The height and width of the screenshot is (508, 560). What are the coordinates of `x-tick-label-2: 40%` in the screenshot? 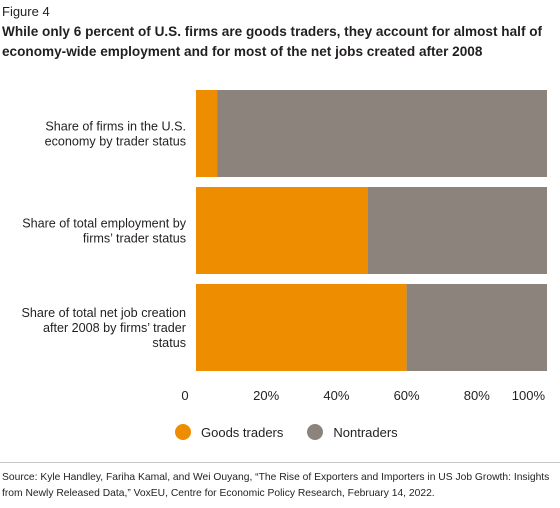 It's located at (336, 395).